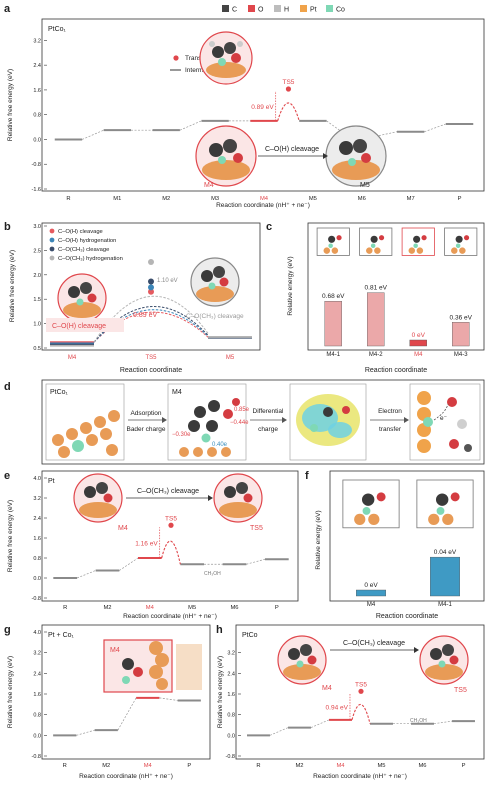 The width and height of the screenshot is (492, 787). Describe the element at coordinates (283, 9) in the screenshot. I see `element-legend: C O H Pt Co` at that location.